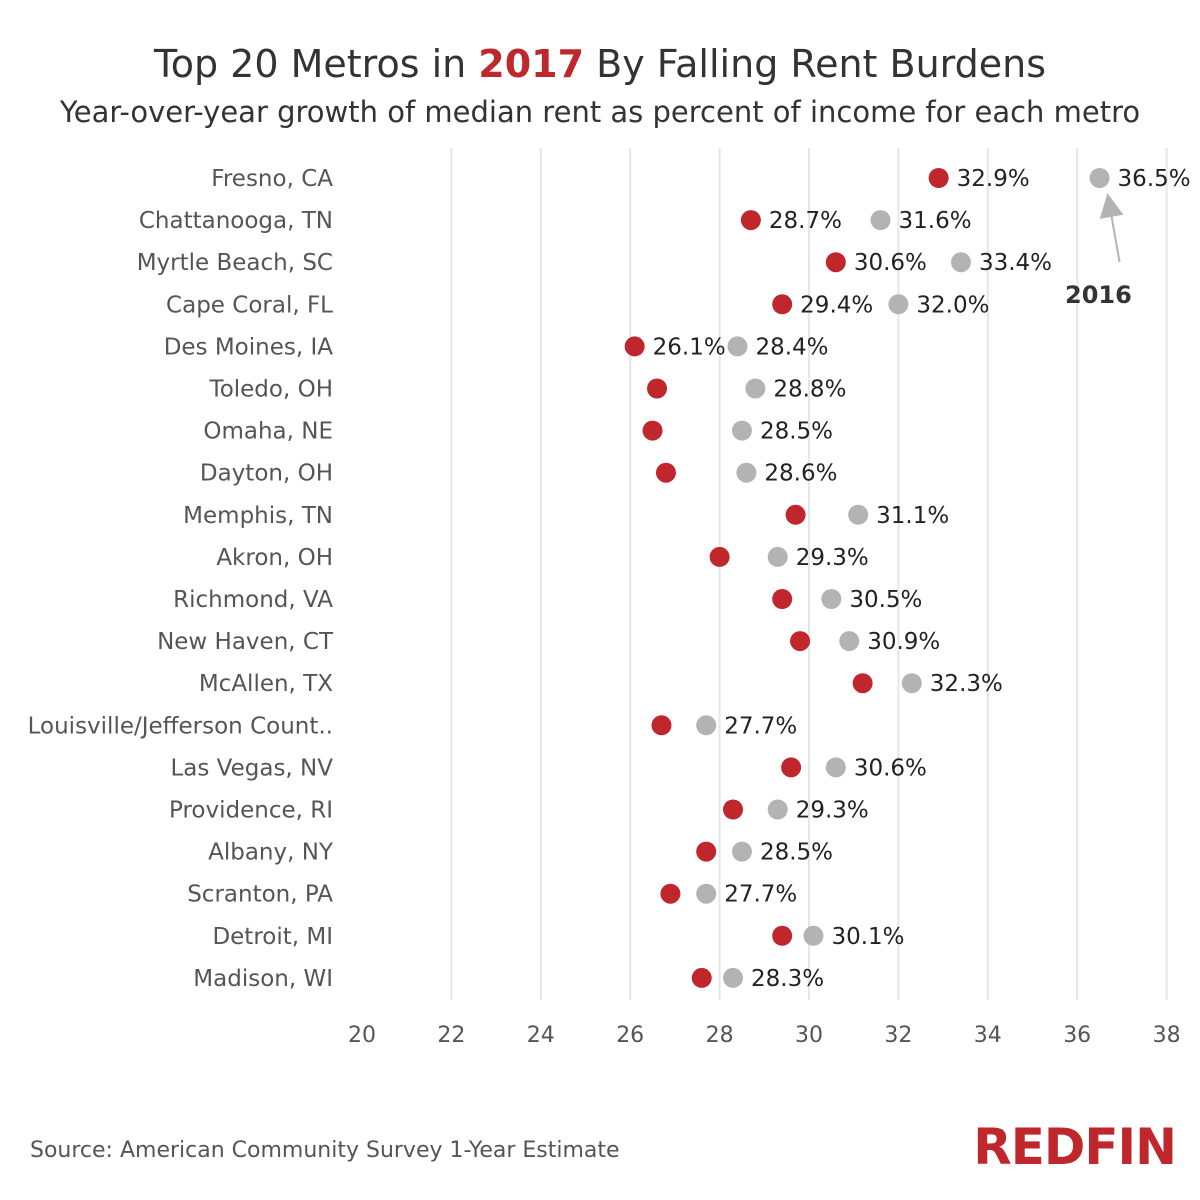 The width and height of the screenshot is (1200, 1200). I want to click on metro-row: Myrtle Beach, SC 33.4% 30.6%, so click(594, 263).